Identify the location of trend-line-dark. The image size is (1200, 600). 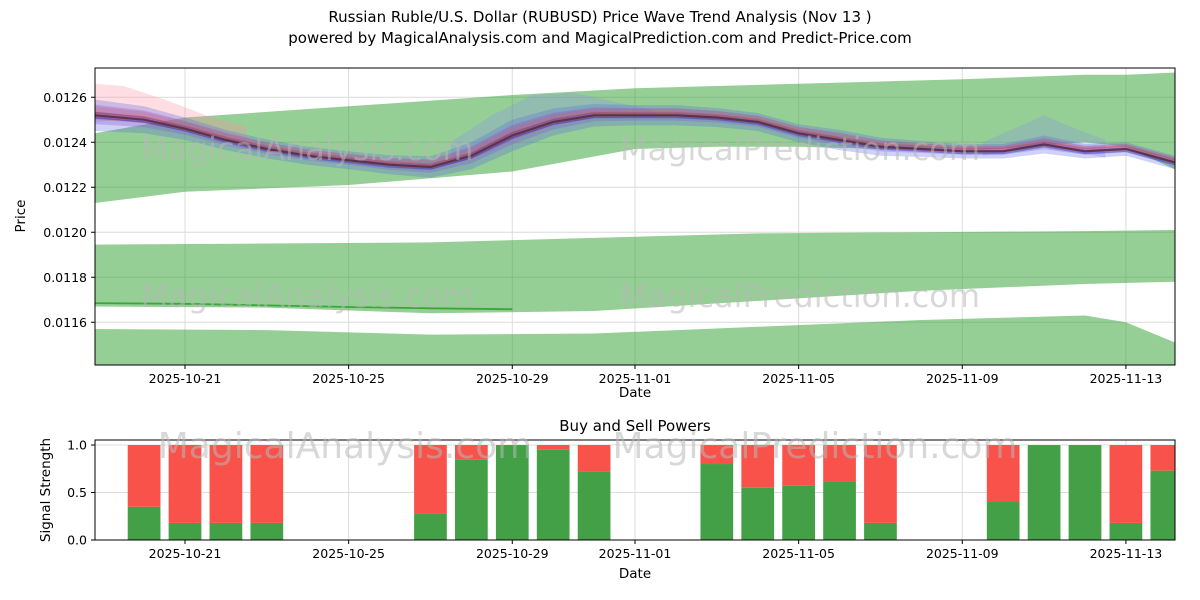
(635, 141).